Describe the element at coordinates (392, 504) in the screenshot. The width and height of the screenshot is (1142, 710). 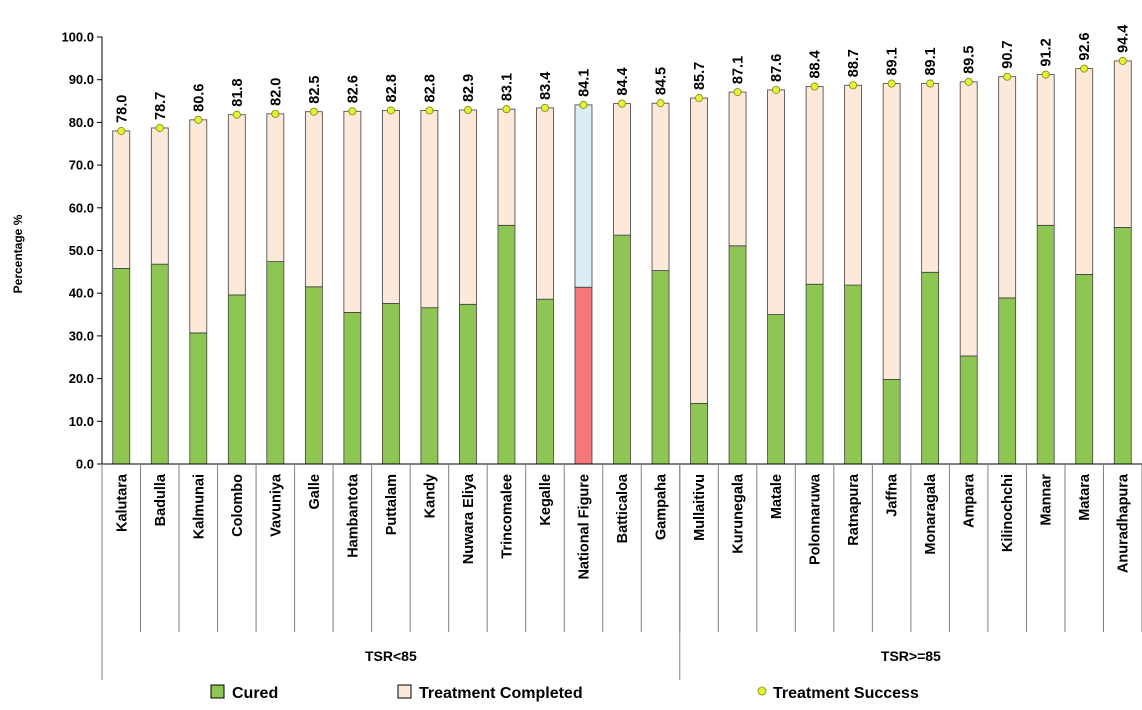
I see `category-label-puttalam: Puttalam` at that location.